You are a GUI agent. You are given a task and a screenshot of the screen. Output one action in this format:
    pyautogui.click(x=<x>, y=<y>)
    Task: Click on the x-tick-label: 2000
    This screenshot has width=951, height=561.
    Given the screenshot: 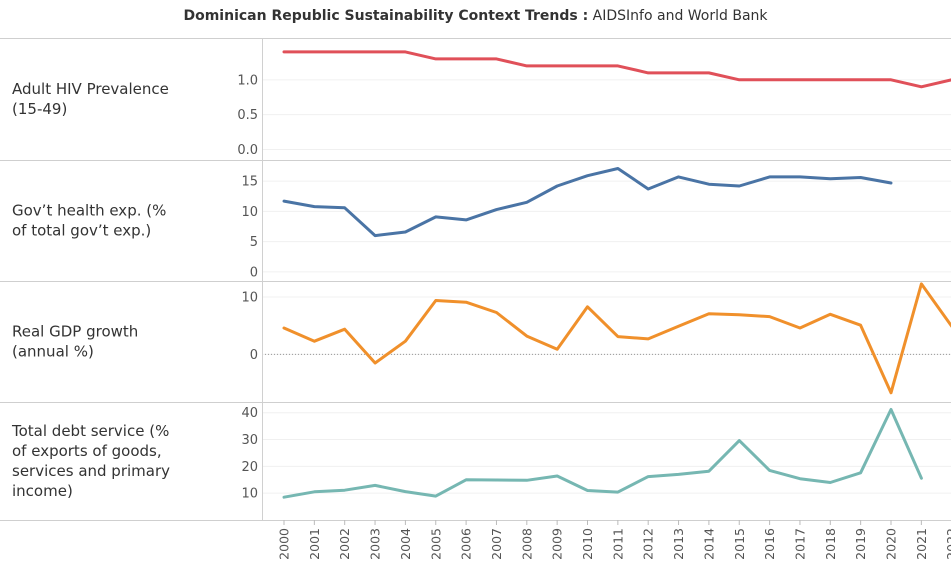 What is the action you would take?
    pyautogui.click(x=284, y=544)
    